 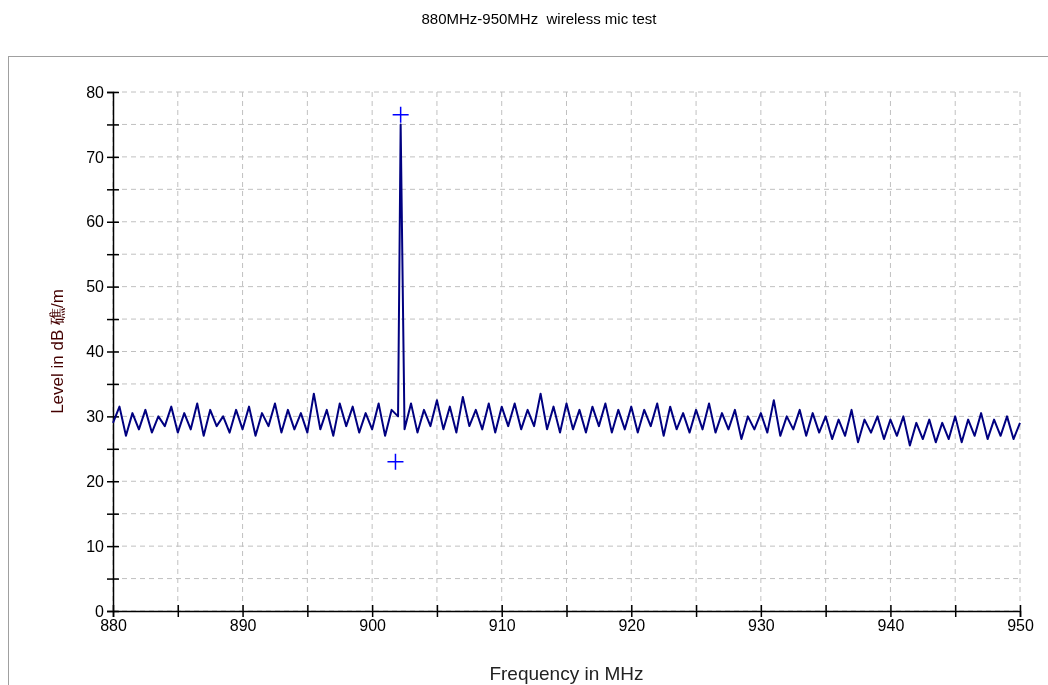 What do you see at coordinates (100, 611) in the screenshot?
I see `y-tick-label: 0` at bounding box center [100, 611].